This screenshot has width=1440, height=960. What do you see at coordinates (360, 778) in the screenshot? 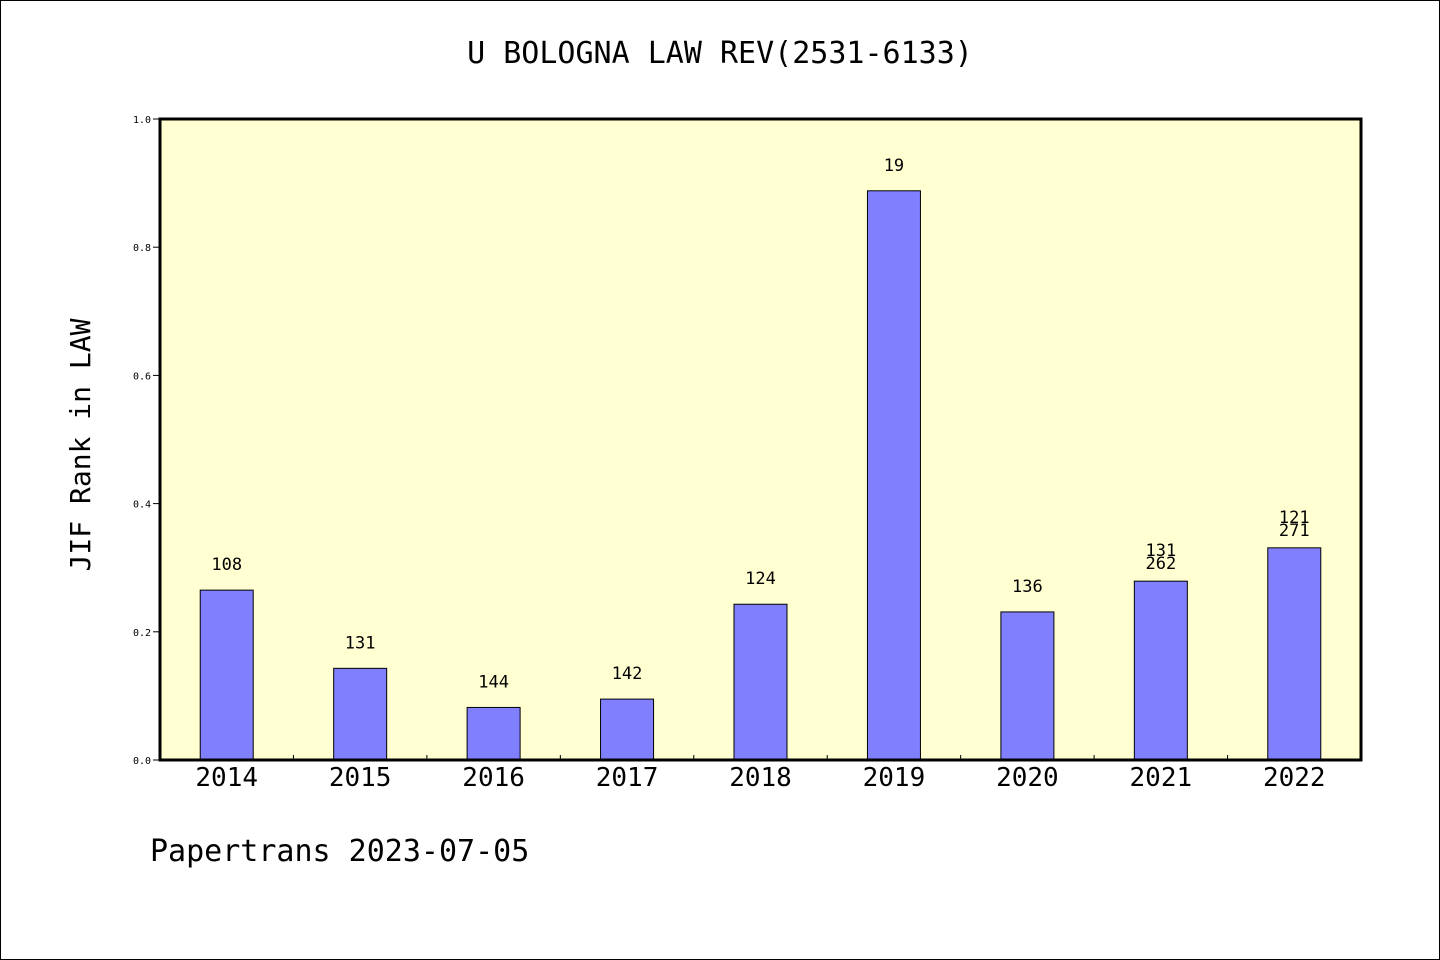
I see `x-tick-label: 2015` at bounding box center [360, 778].